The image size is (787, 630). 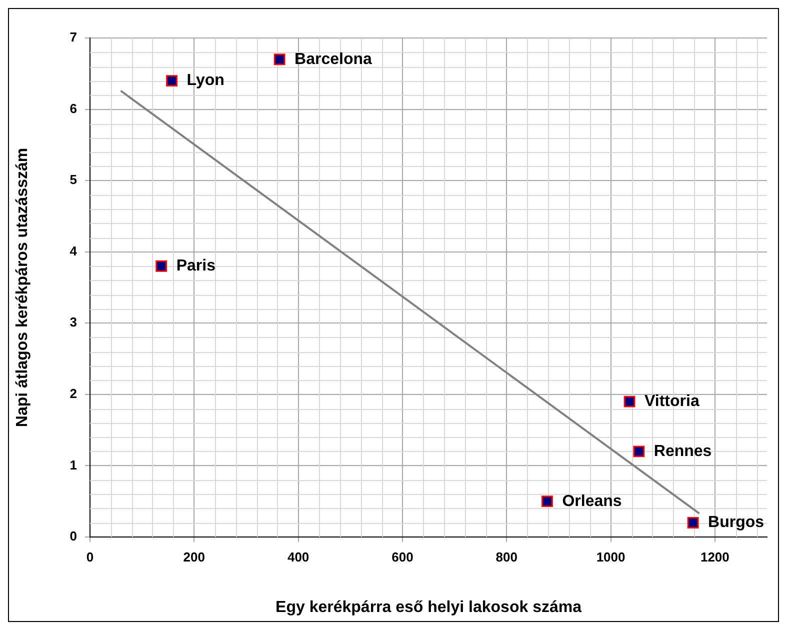 What do you see at coordinates (333, 59) in the screenshot?
I see `annotation: Barcelona` at bounding box center [333, 59].